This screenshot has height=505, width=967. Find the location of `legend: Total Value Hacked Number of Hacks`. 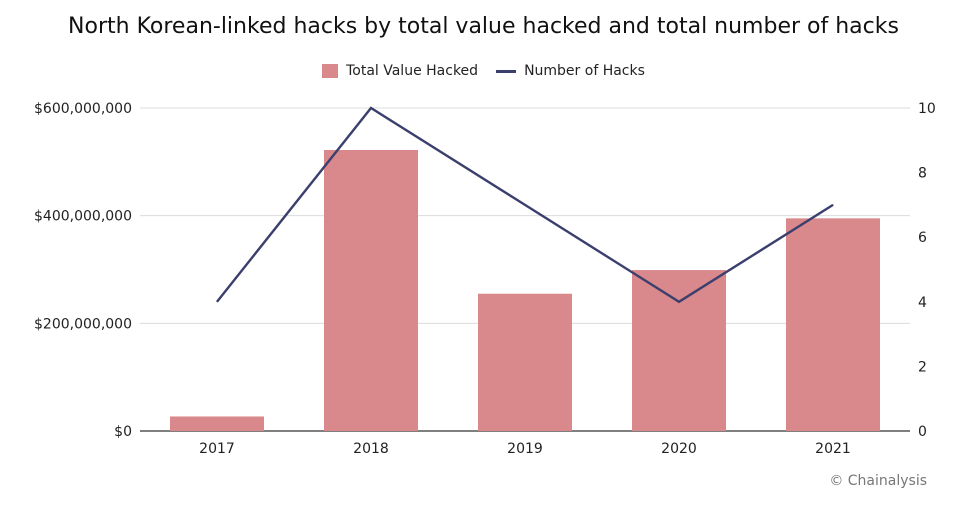

legend: Total Value Hacked Number of Hacks is located at coordinates (483, 71).